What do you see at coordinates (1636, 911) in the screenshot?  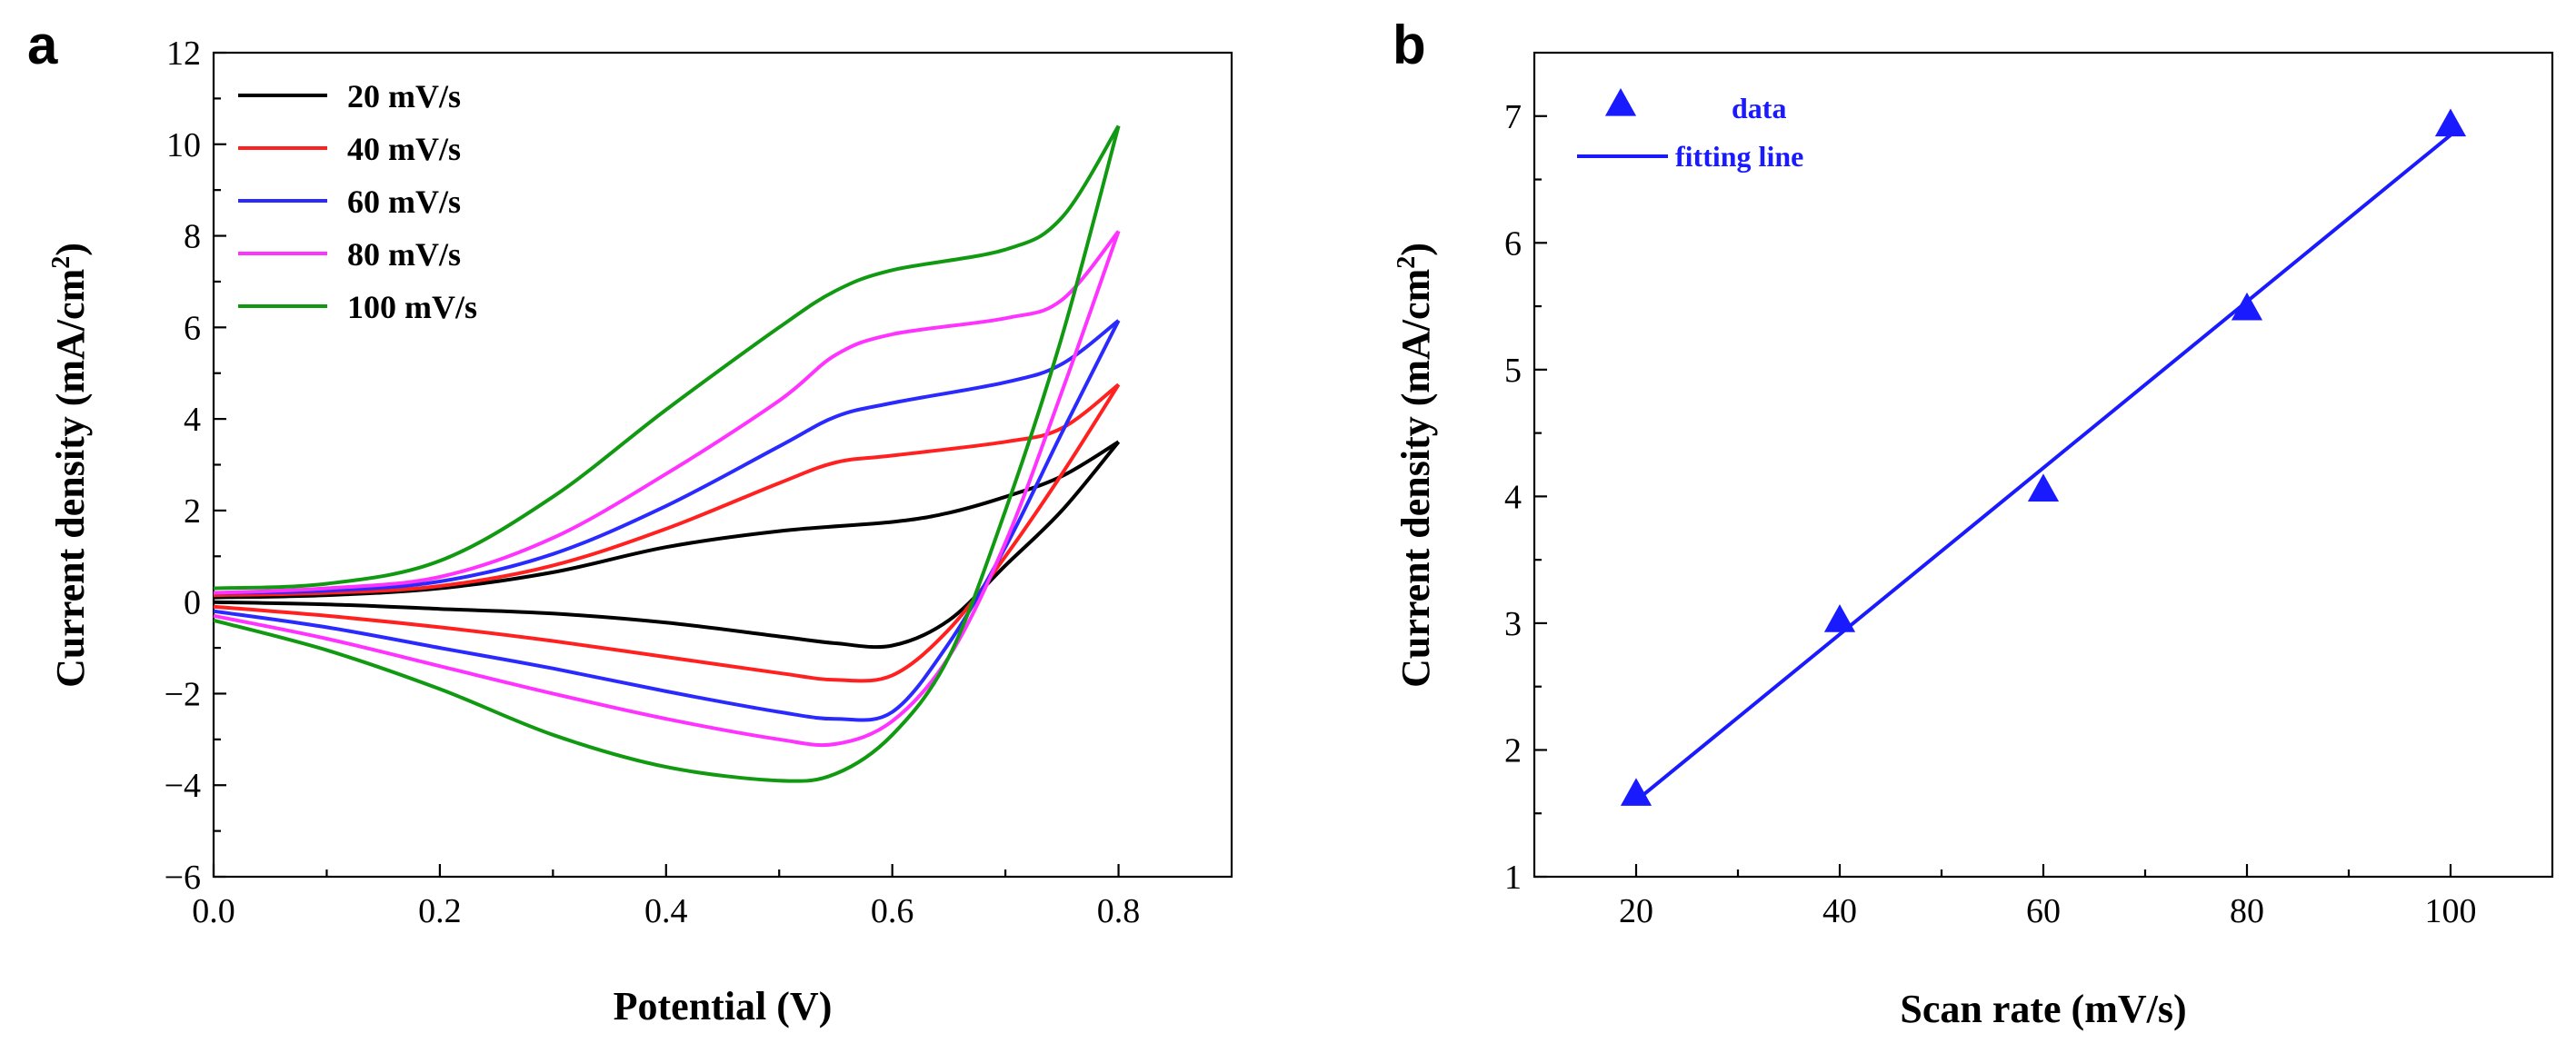 I see `x-tick-label: 20` at bounding box center [1636, 911].